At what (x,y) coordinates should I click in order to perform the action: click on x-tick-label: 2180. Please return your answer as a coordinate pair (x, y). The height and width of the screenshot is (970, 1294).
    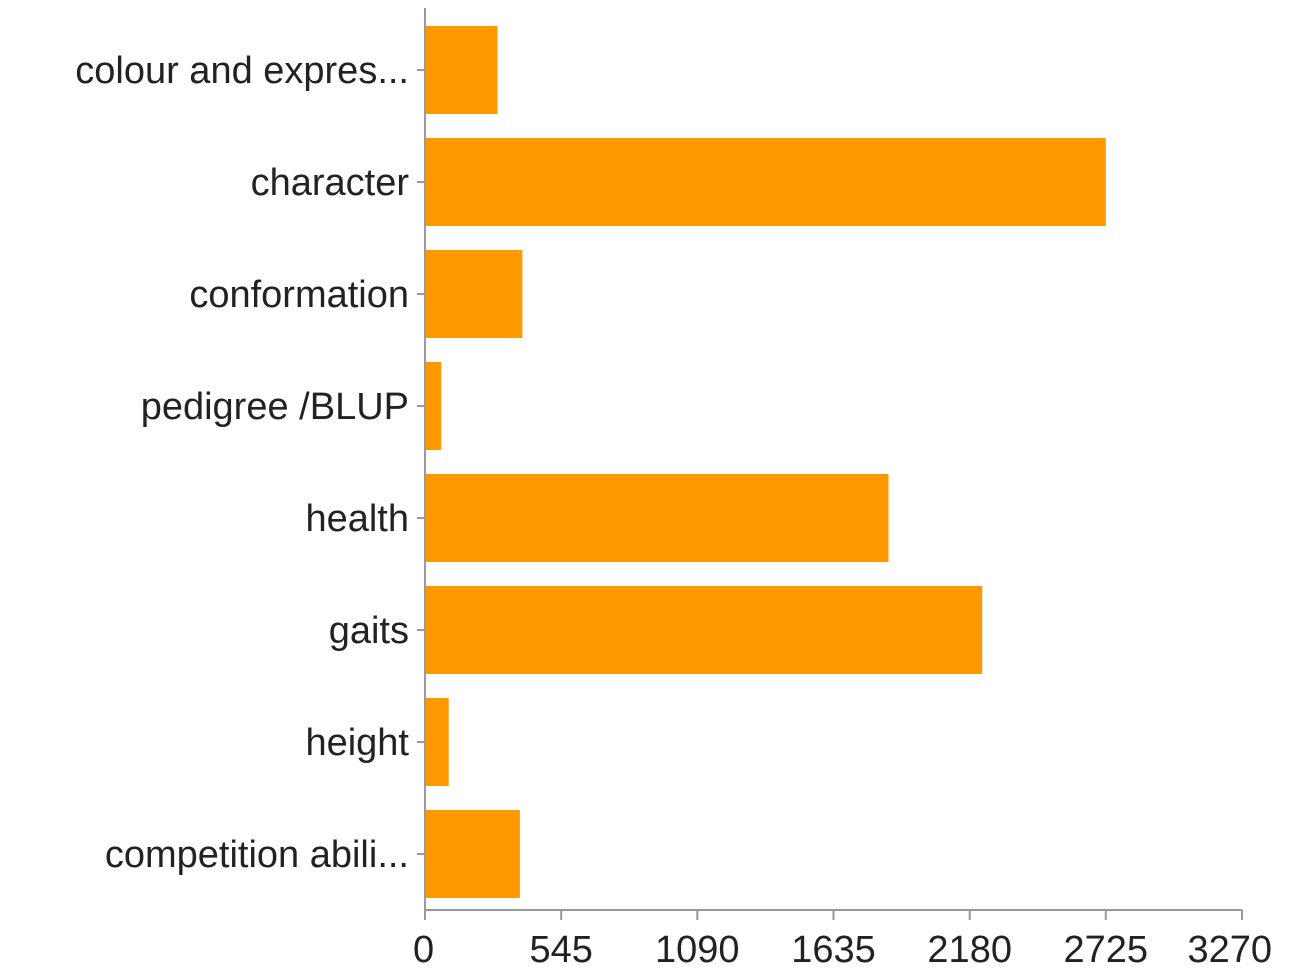
    Looking at the image, I should click on (969, 949).